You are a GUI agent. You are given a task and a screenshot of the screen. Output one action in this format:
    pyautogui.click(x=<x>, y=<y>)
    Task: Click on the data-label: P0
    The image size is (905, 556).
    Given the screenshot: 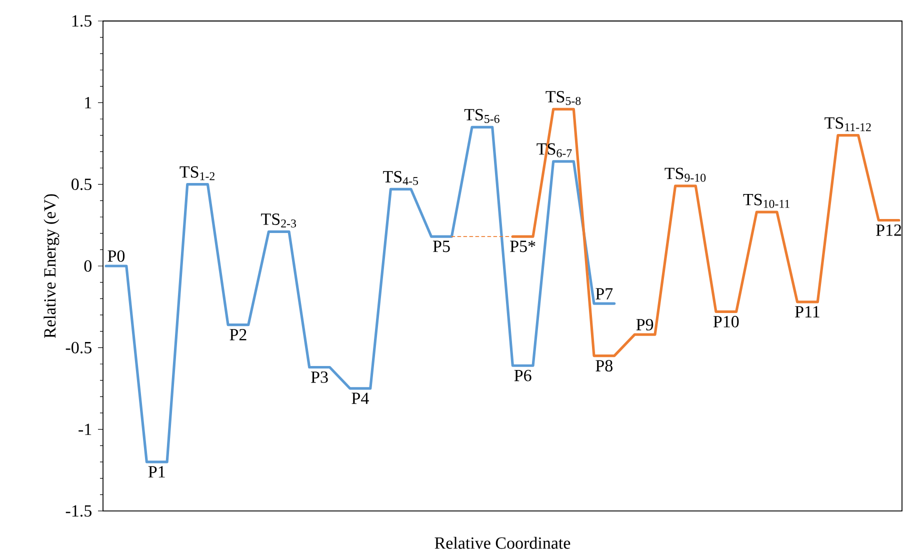 What is the action you would take?
    pyautogui.click(x=116, y=256)
    